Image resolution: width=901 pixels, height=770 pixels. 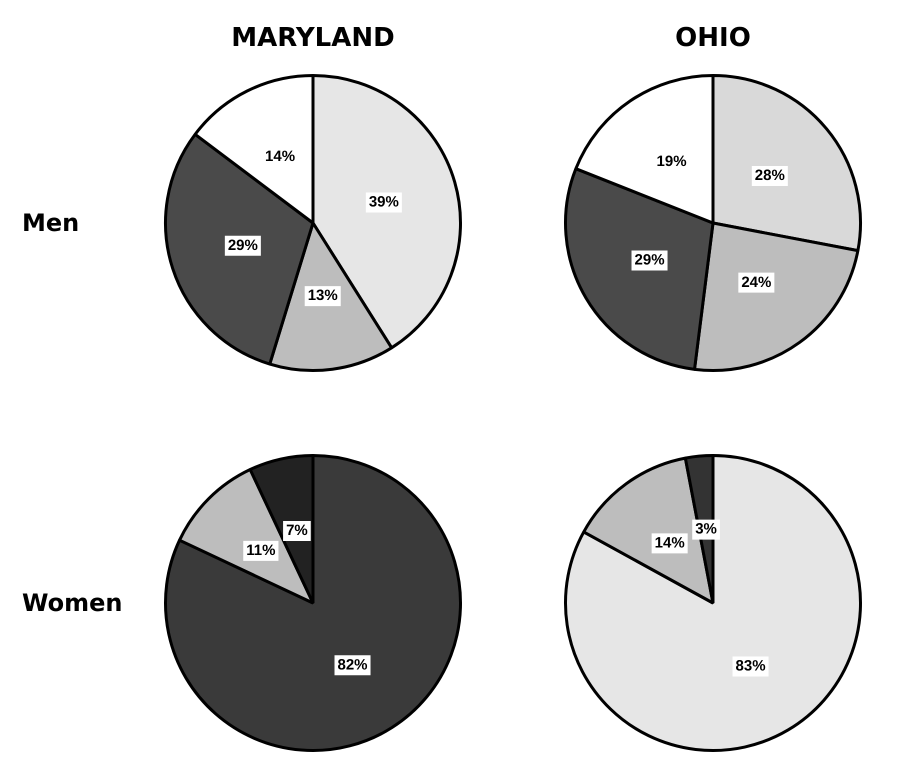 I want to click on data-label: 3%, so click(x=706, y=529).